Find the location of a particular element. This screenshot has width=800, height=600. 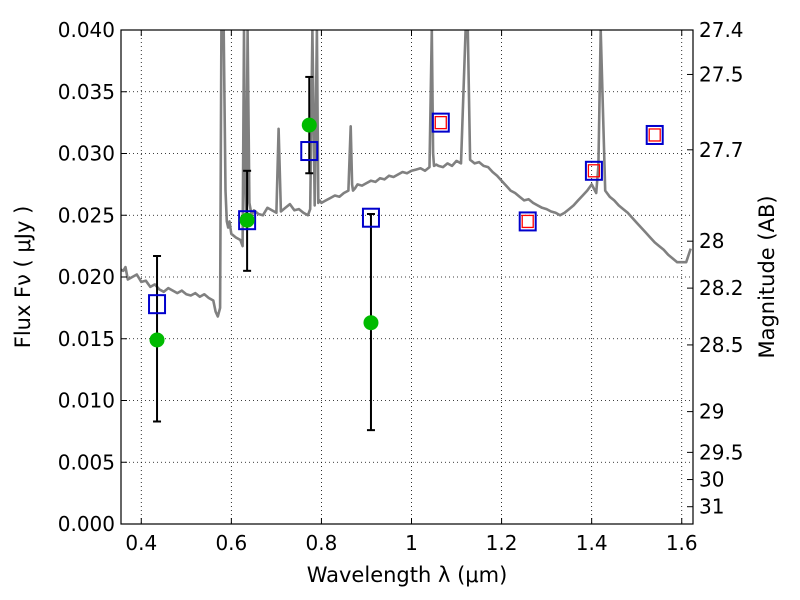

mag-tick-label: 28.5 is located at coordinates (721, 345).